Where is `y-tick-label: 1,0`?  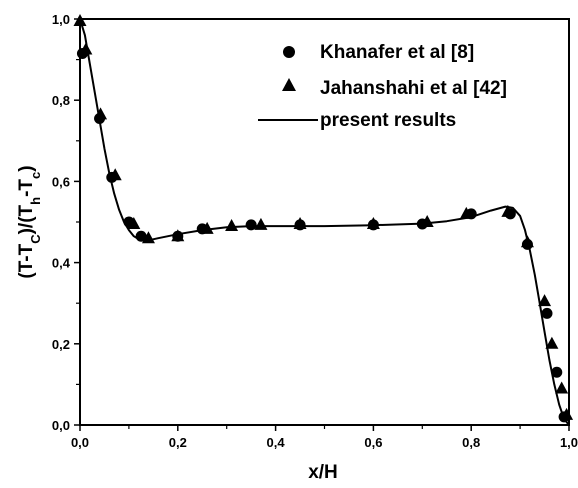 y-tick-label: 1,0 is located at coordinates (61, 19).